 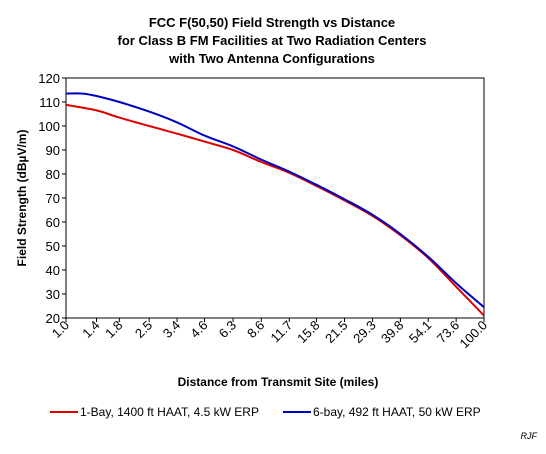 I want to click on y-tick-label: 120, so click(x=49, y=78).